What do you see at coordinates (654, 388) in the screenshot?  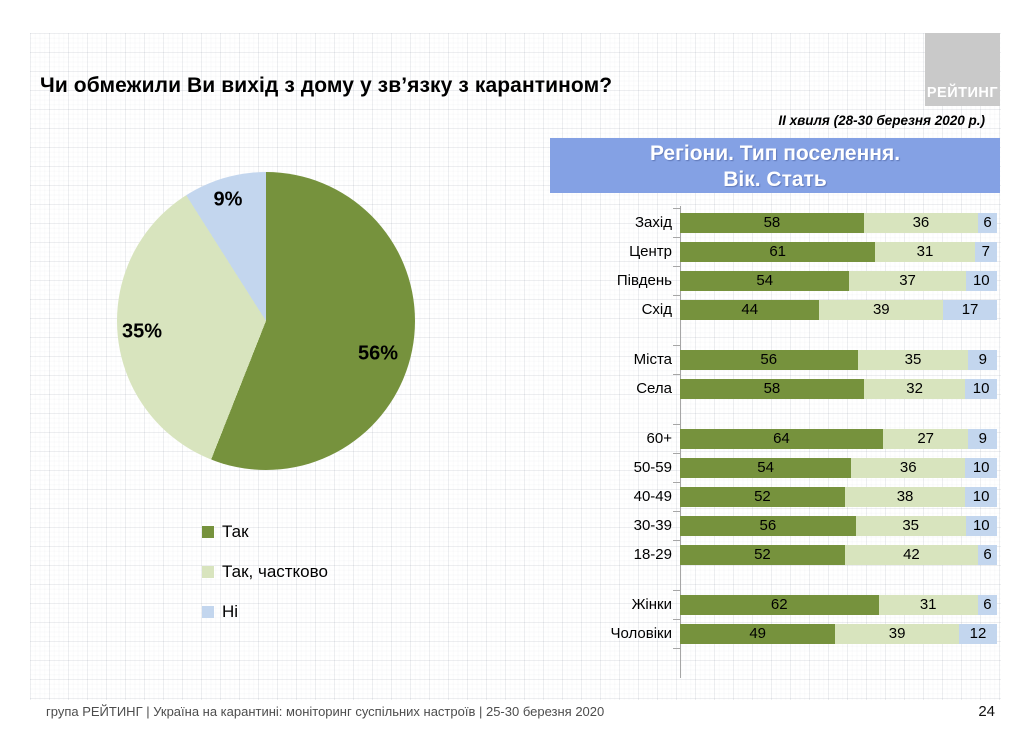 I see `bar-row-label: Села` at bounding box center [654, 388].